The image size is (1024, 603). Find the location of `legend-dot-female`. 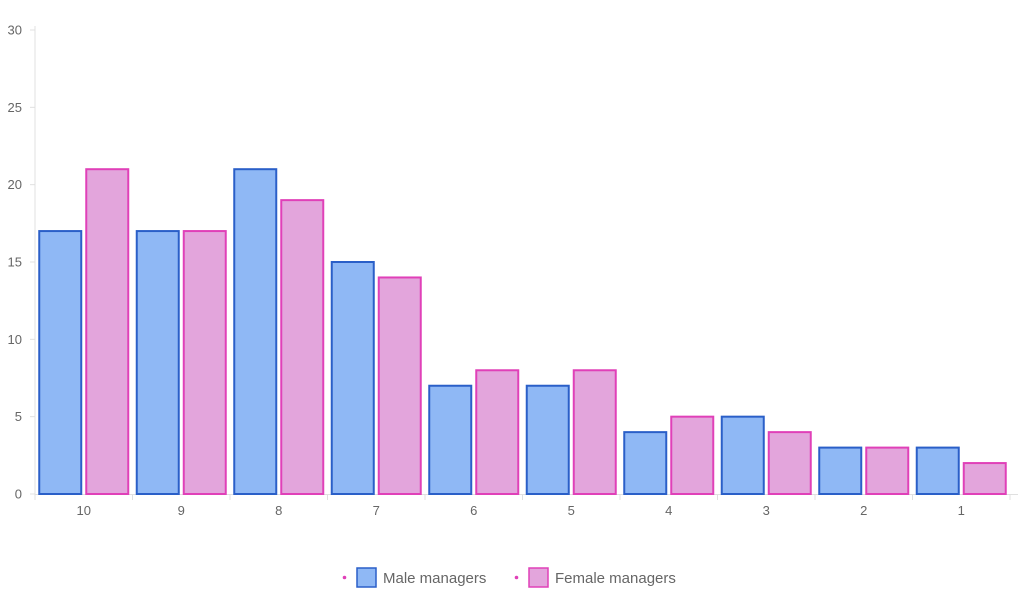

legend-dot-female is located at coordinates (516, 577).